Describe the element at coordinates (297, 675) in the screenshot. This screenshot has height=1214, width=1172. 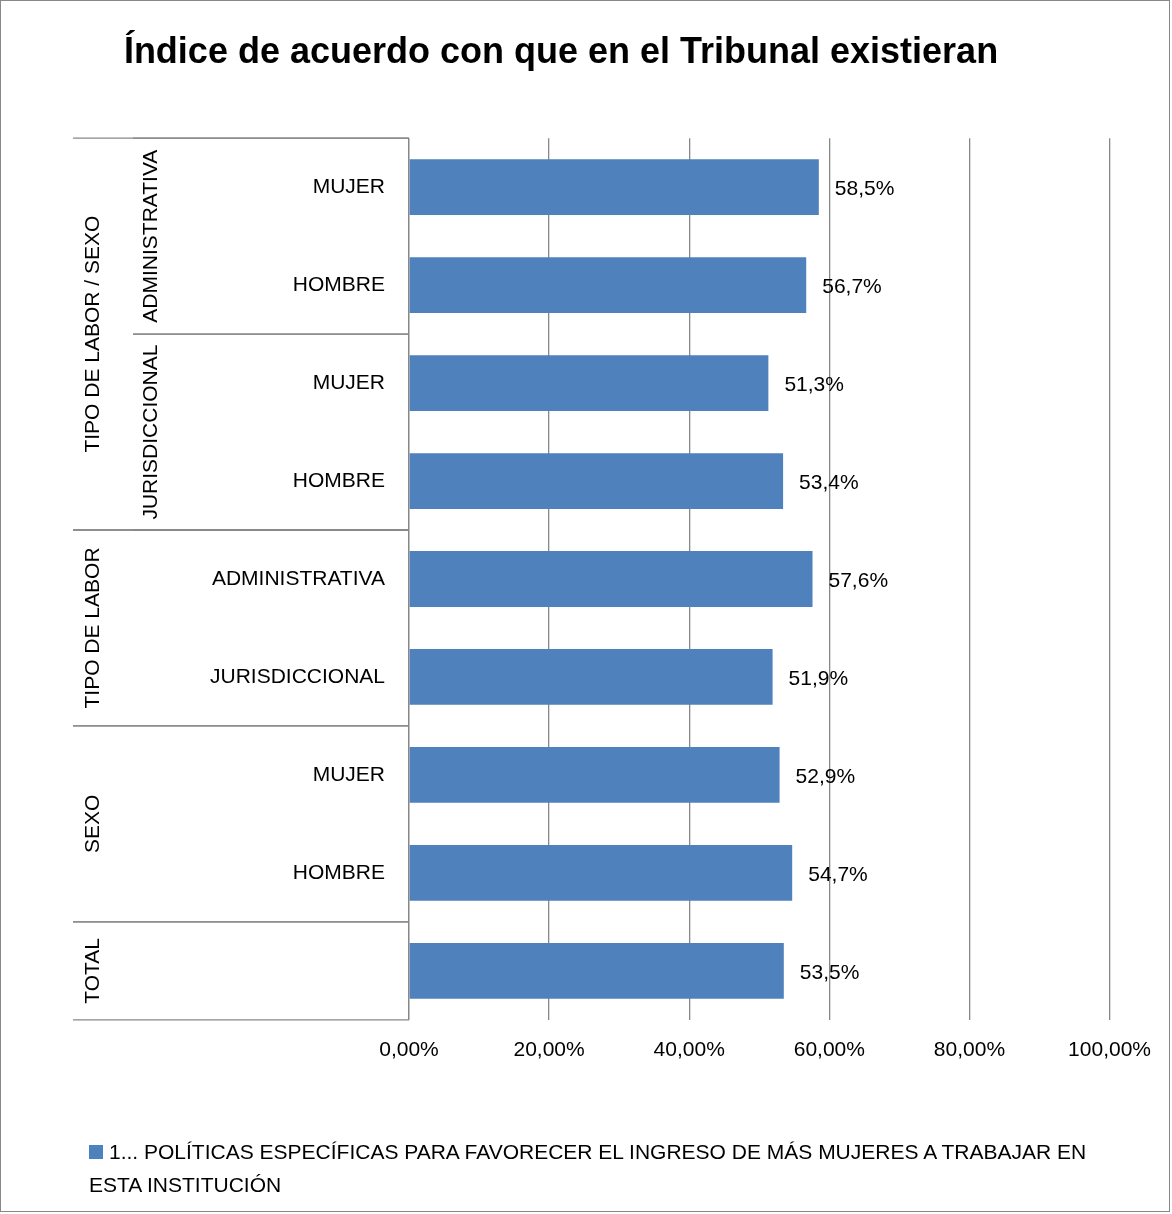
I see `y-tick-label: JURISDICCIONAL` at that location.